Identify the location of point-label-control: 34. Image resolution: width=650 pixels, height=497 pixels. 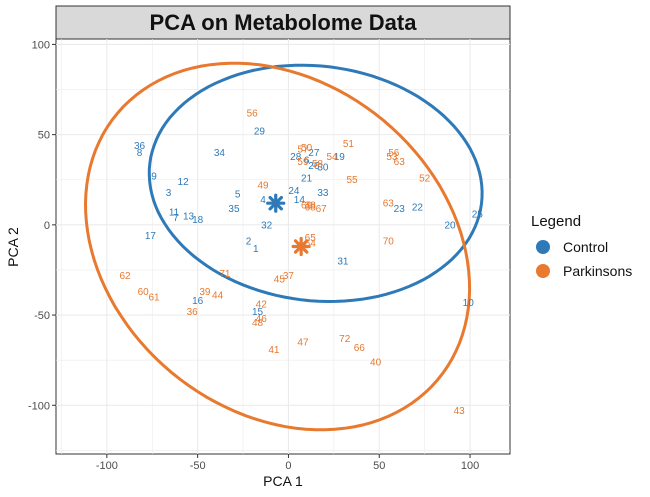
(220, 153).